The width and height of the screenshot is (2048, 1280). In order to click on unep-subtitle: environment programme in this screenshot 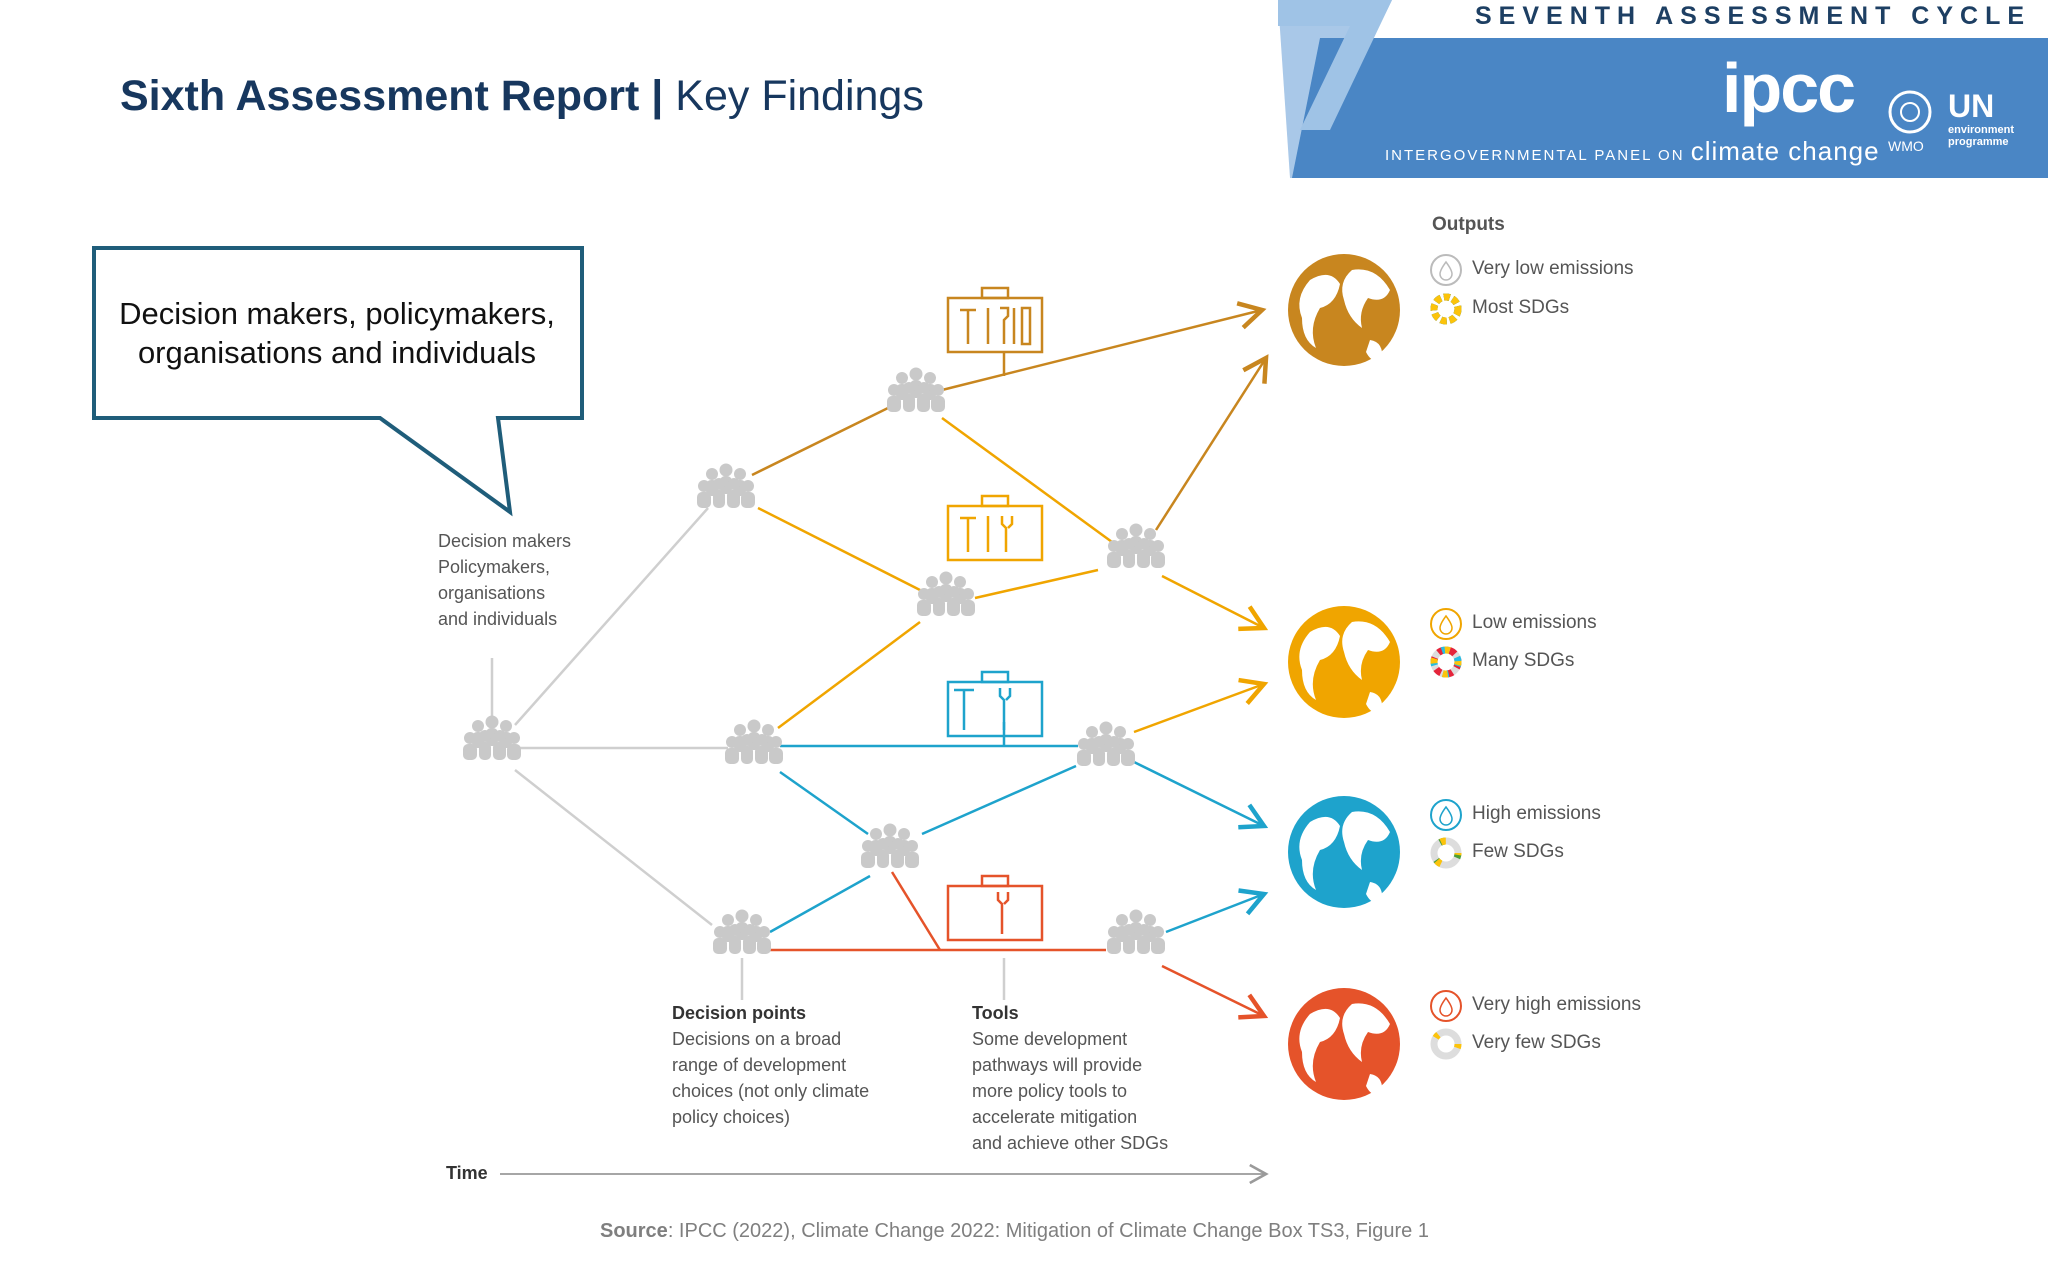, I will do `click(1981, 136)`.